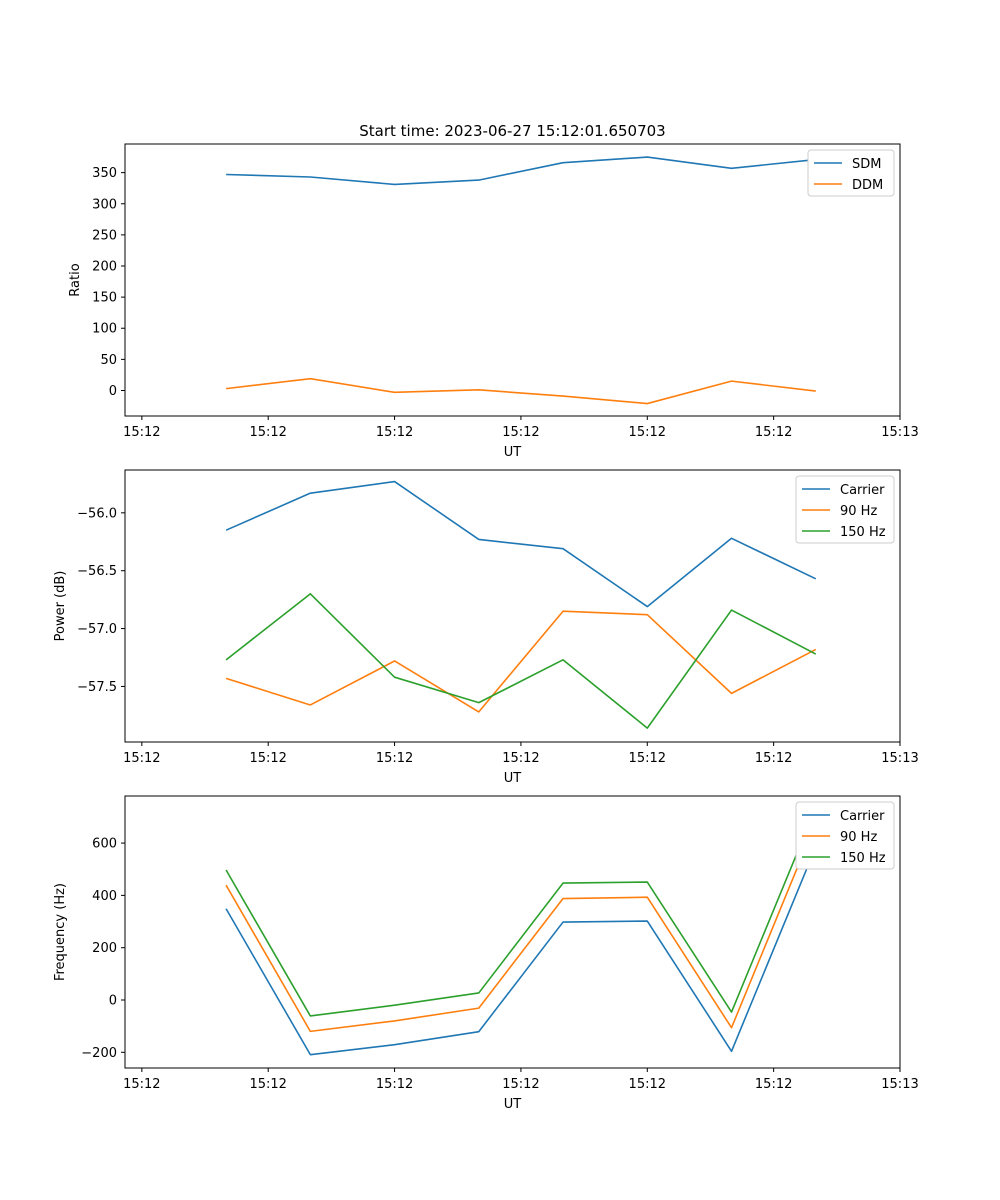  Describe the element at coordinates (104, 235) in the screenshot. I see `y-tick-label: 250` at that location.